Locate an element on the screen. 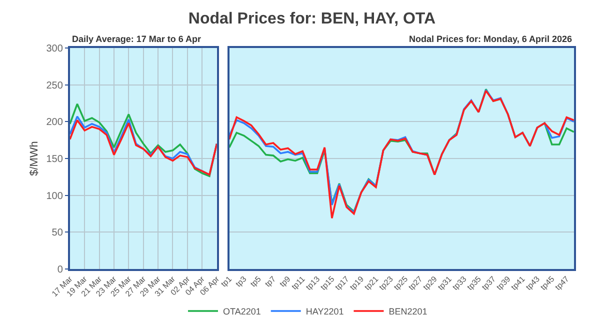 Image resolution: width=600 pixels, height=326 pixels. legend-label: BEN2201 is located at coordinates (408, 311).